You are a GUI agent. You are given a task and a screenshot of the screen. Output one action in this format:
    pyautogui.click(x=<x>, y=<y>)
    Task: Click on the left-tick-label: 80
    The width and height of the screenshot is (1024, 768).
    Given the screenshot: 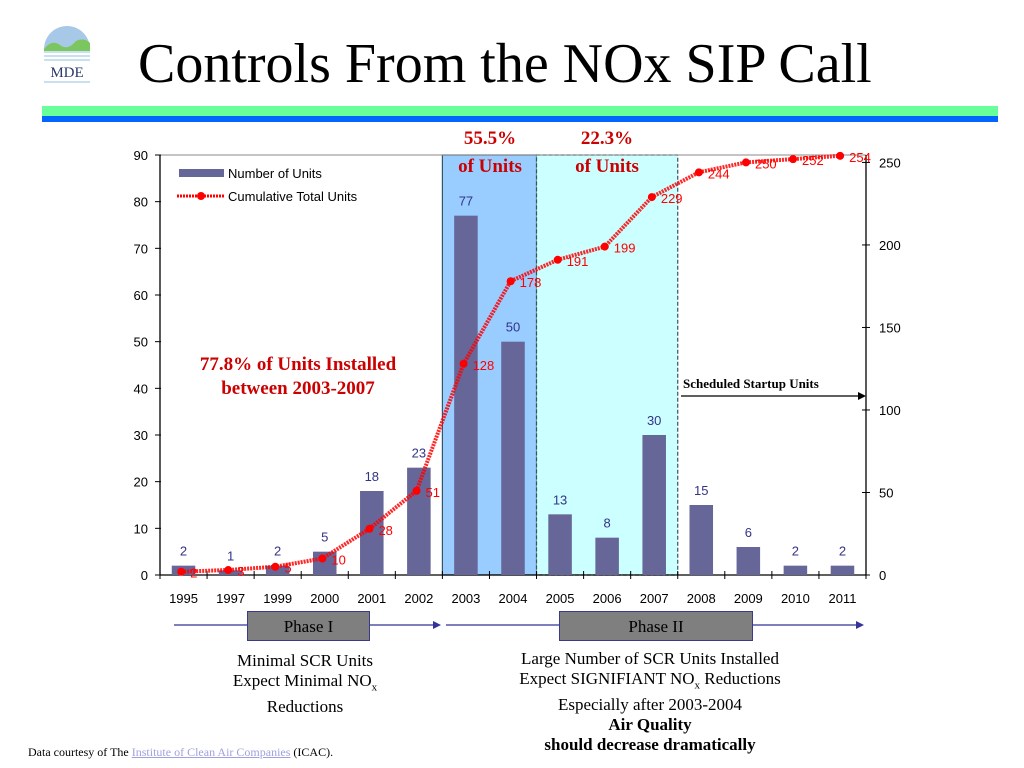 What is the action you would take?
    pyautogui.click(x=141, y=202)
    